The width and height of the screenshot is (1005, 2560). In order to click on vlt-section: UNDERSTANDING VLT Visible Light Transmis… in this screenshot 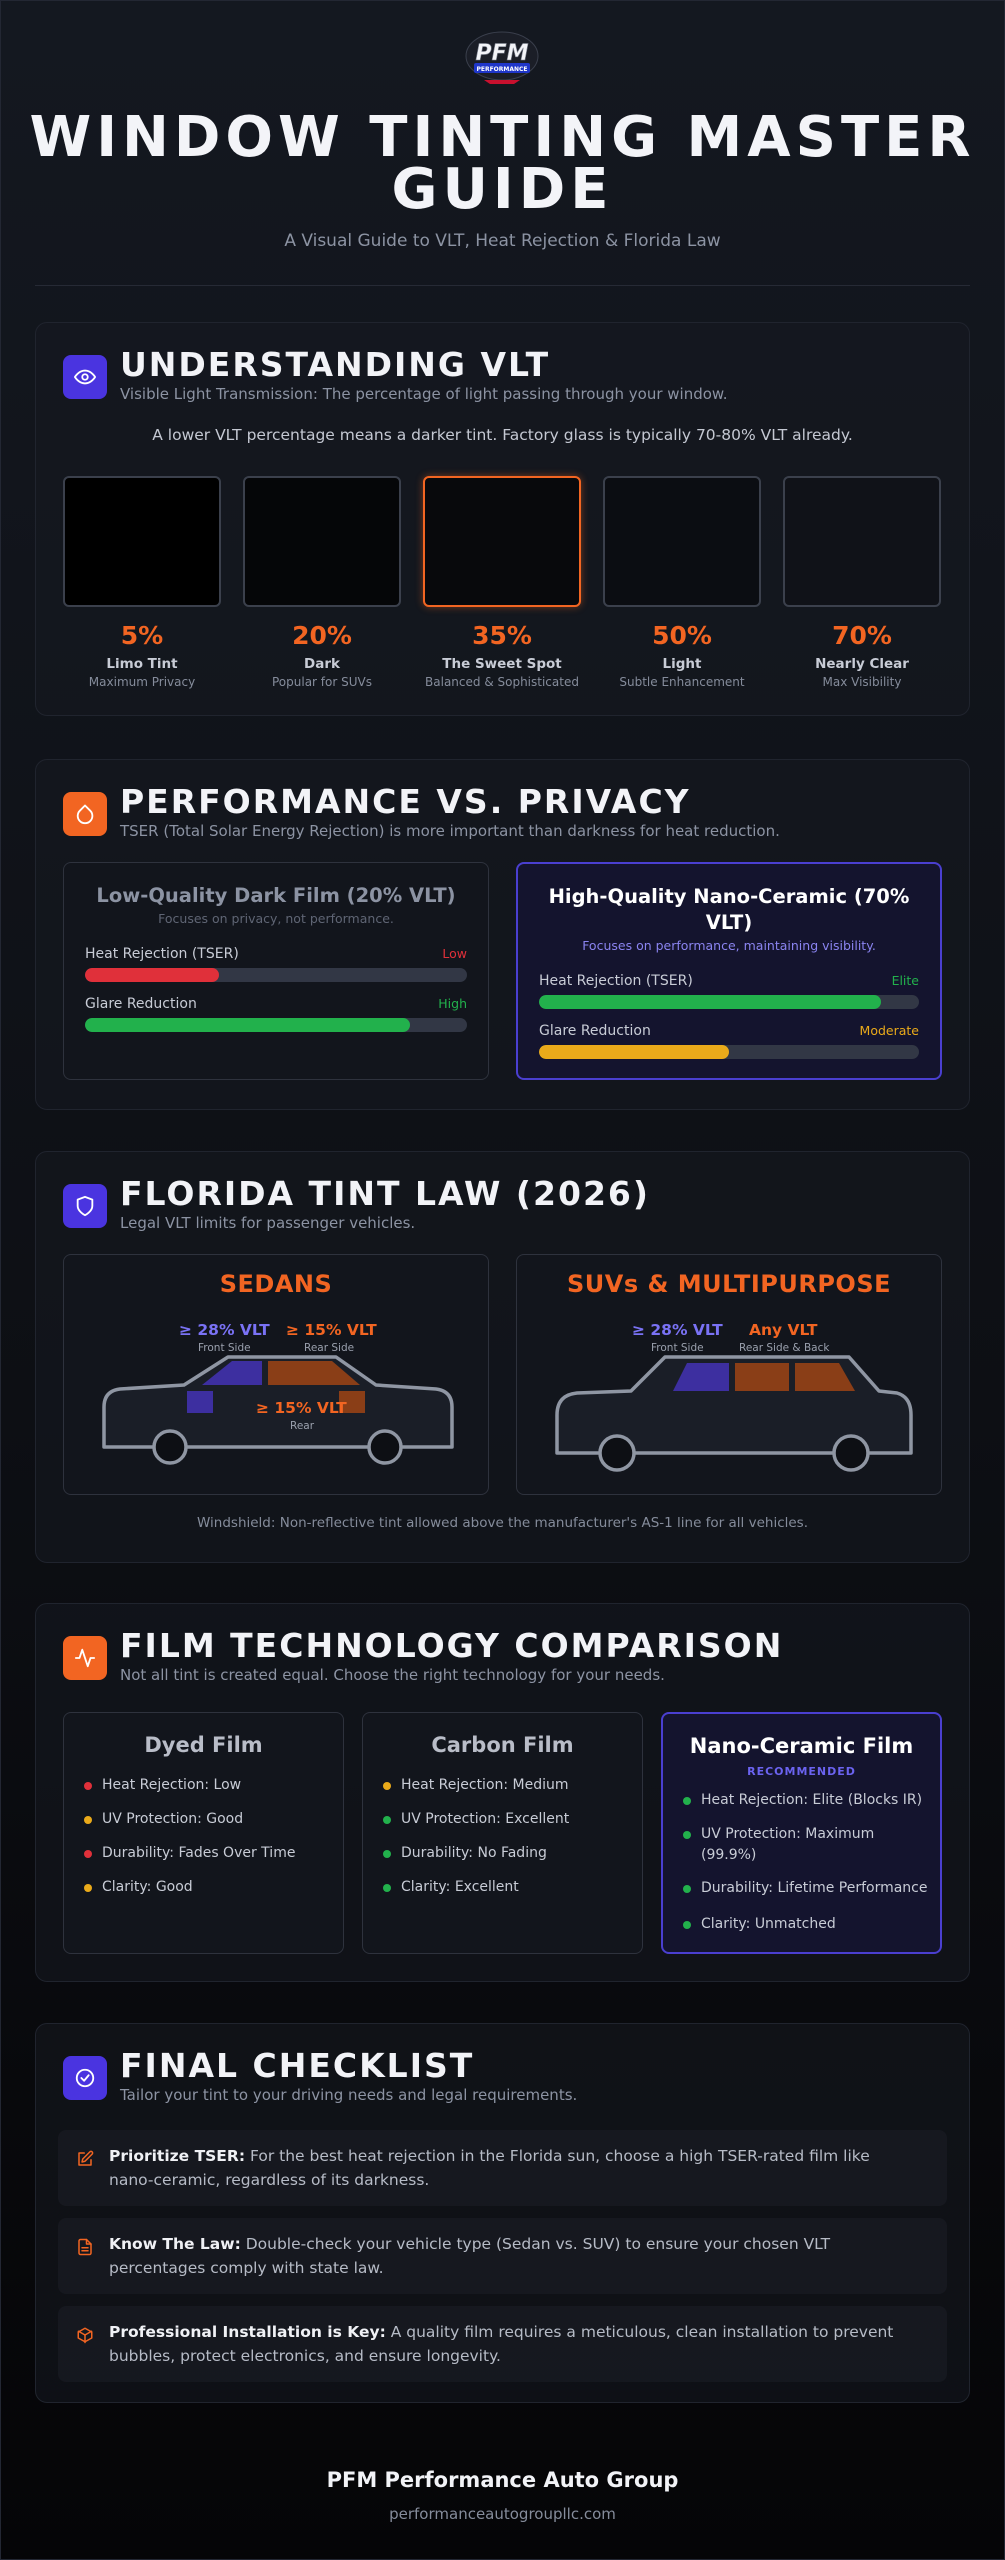, I will do `click(502, 519)`.